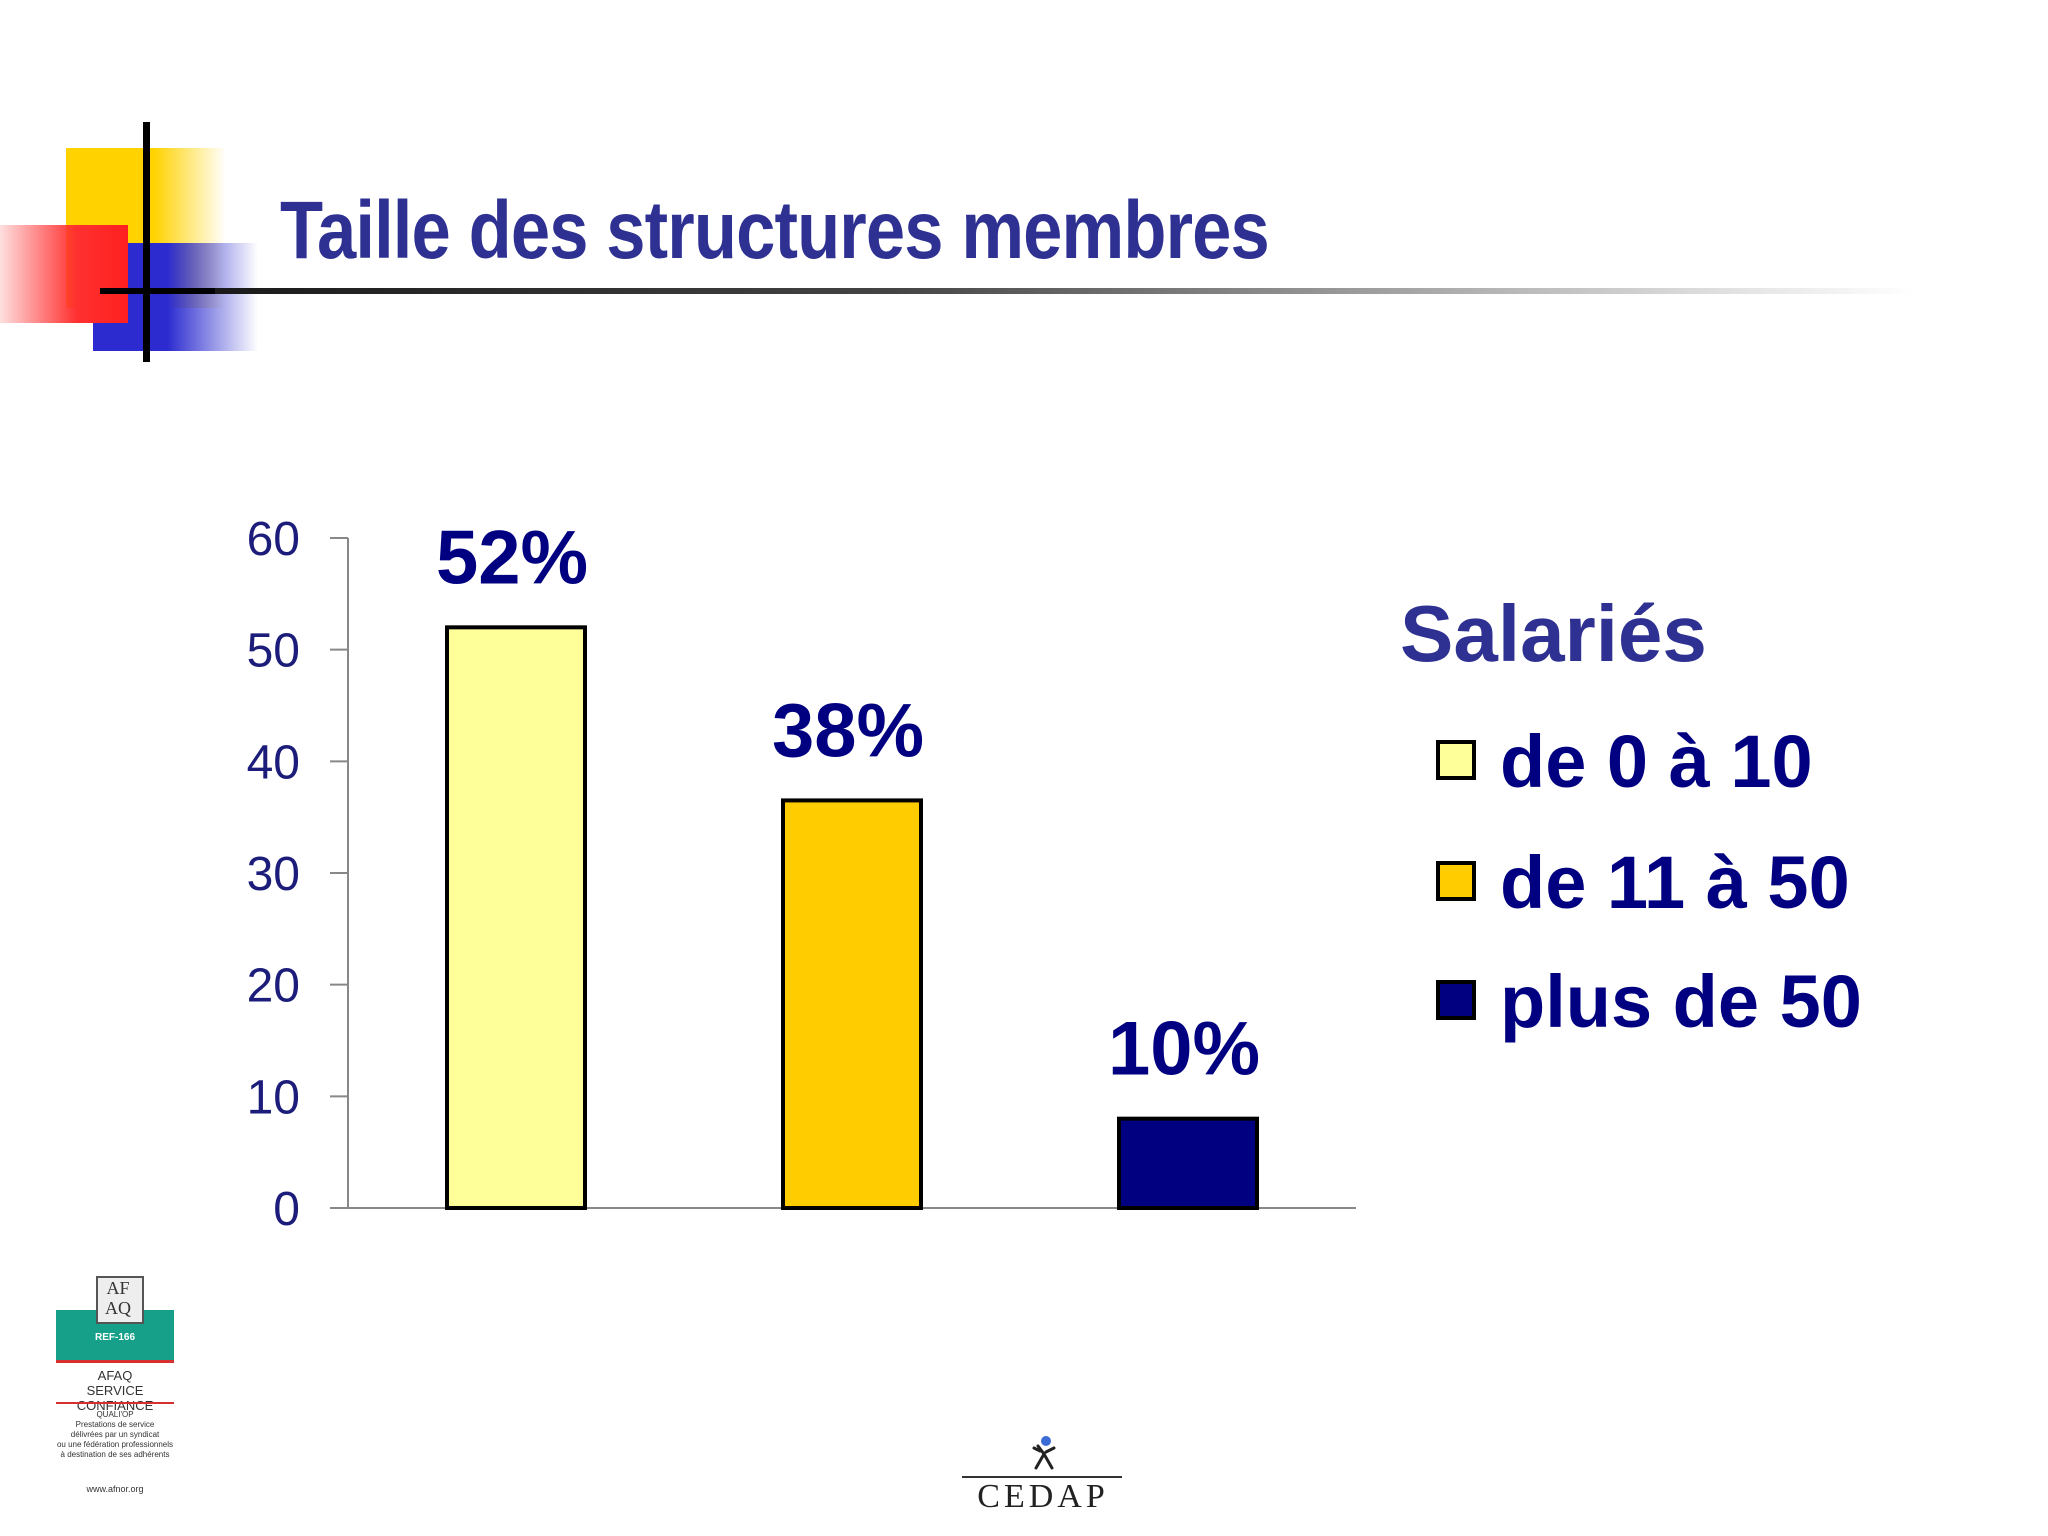  Describe the element at coordinates (146, 242) in the screenshot. I see `decor-vertical-line` at that location.